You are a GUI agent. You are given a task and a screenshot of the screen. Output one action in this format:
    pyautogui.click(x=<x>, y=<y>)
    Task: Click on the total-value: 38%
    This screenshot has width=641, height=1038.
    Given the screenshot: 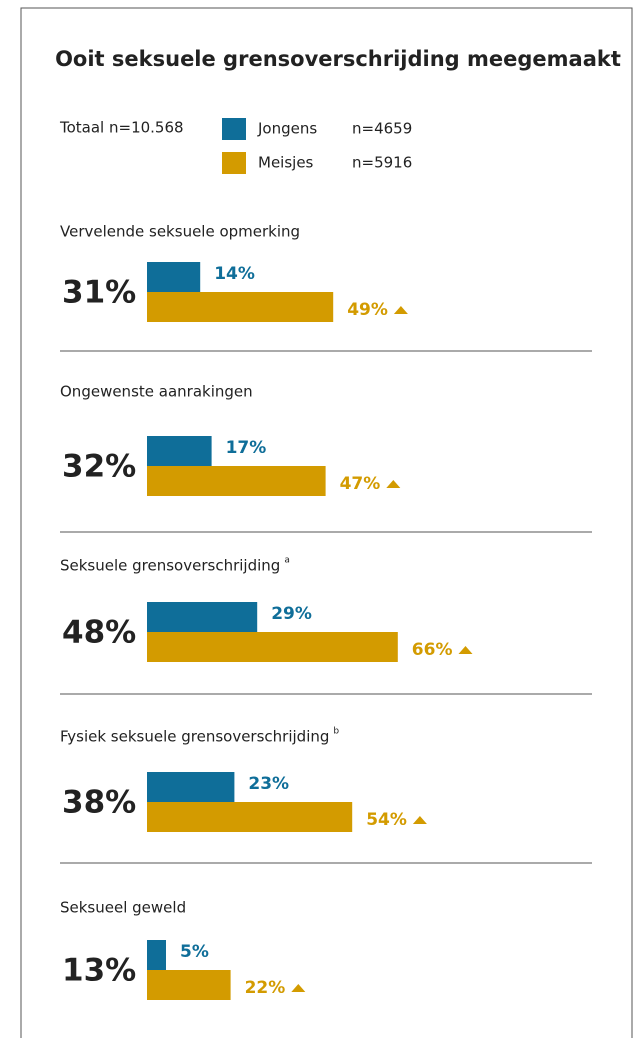 What is the action you would take?
    pyautogui.click(x=99, y=803)
    